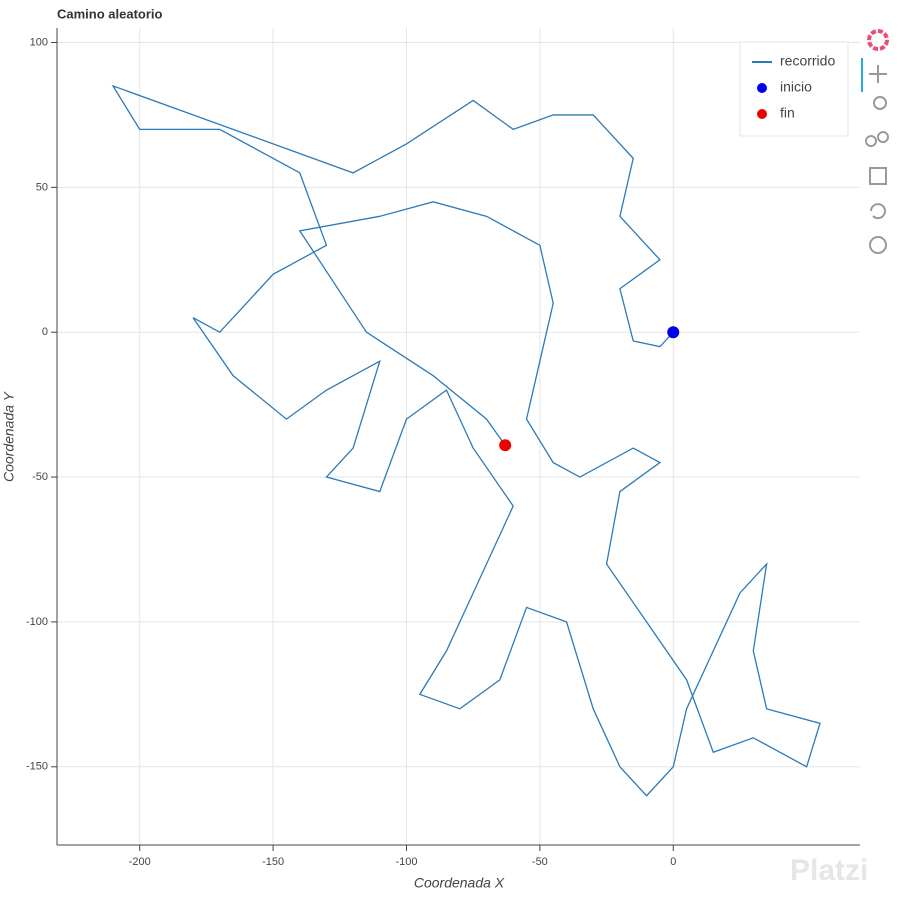 The height and width of the screenshot is (906, 898). I want to click on x-tick-label: 0, so click(673, 862).